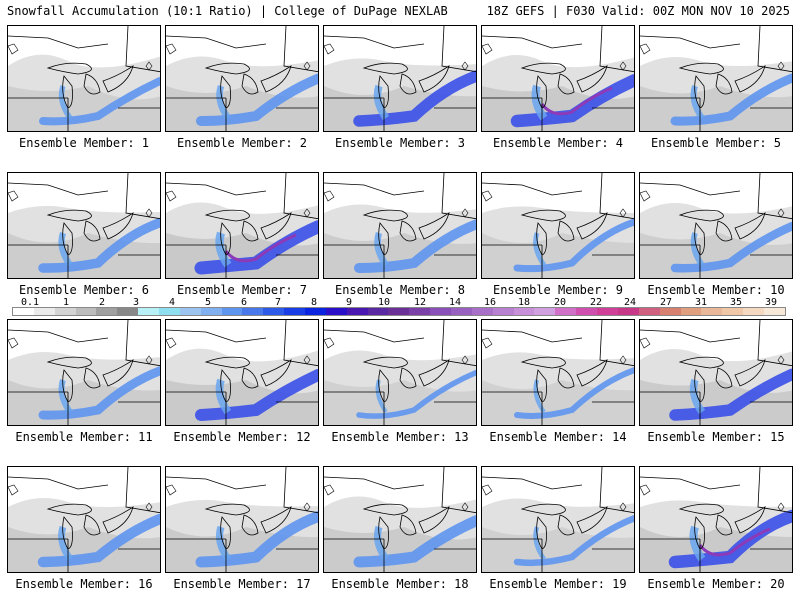  Describe the element at coordinates (666, 302) in the screenshot. I see `colorbar-tick-label: 27` at that location.